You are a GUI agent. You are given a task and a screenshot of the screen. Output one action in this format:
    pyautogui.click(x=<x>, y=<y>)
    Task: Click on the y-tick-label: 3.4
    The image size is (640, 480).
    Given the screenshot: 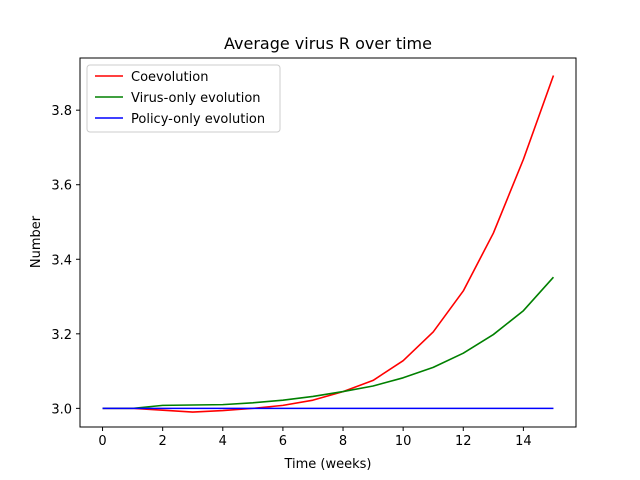 What is the action you would take?
    pyautogui.click(x=61, y=260)
    